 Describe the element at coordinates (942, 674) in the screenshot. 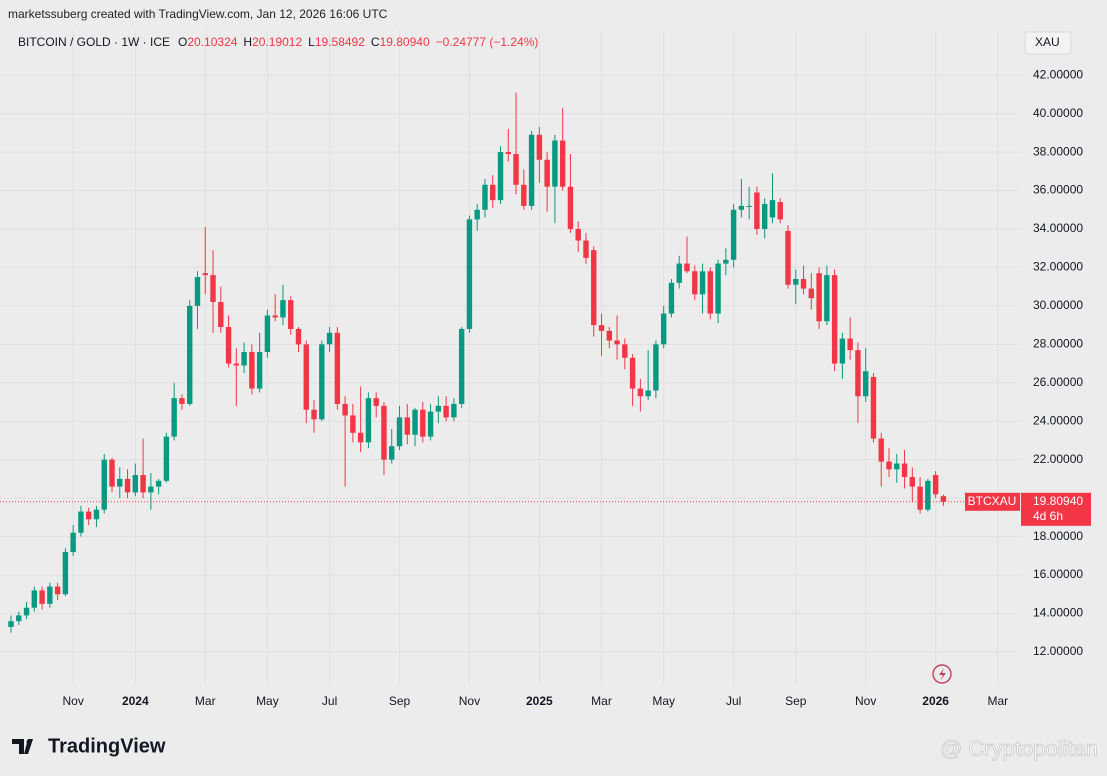

I see `event-icon` at that location.